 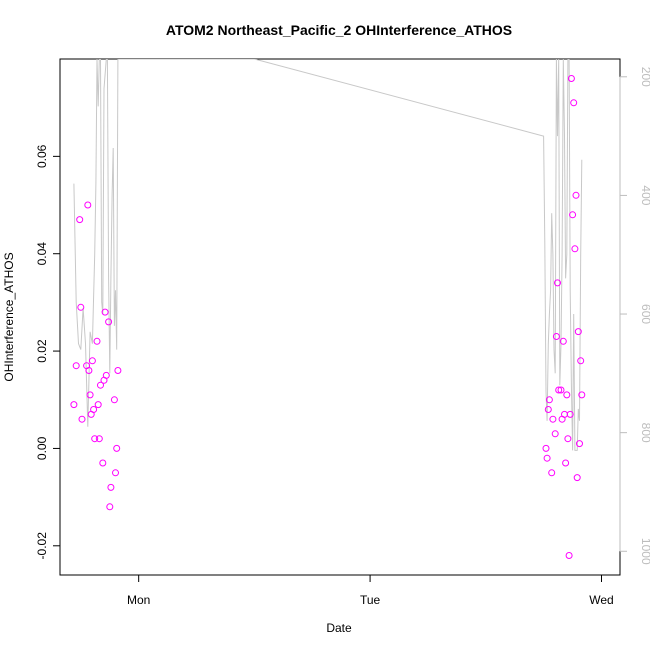 What do you see at coordinates (42, 546) in the screenshot?
I see `y-tick-label: -0.02` at bounding box center [42, 546].